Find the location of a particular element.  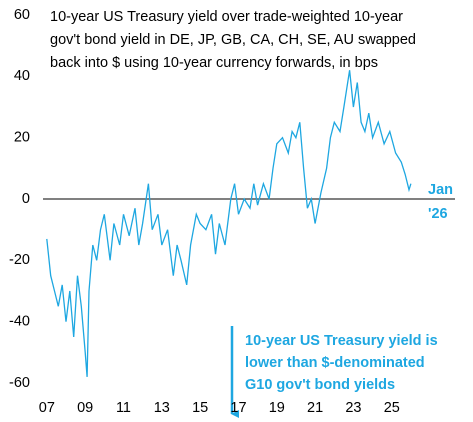

y-tick-label: 60 is located at coordinates (22, 15).